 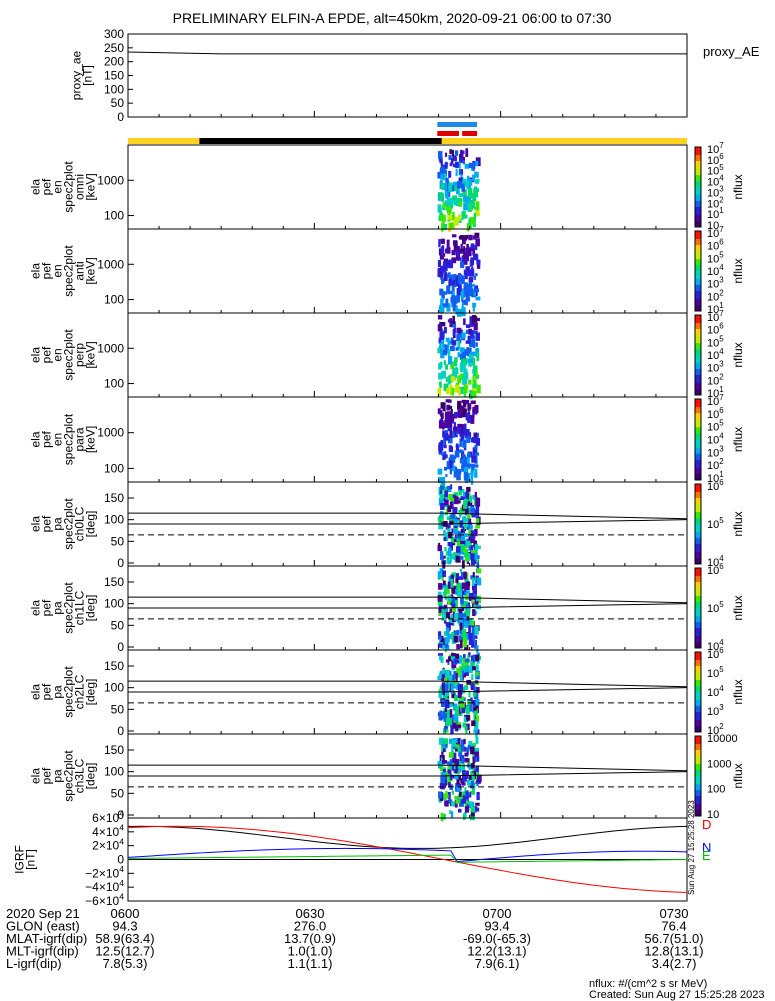 What do you see at coordinates (47, 270) in the screenshot?
I see `ylabel-line: pef` at bounding box center [47, 270].